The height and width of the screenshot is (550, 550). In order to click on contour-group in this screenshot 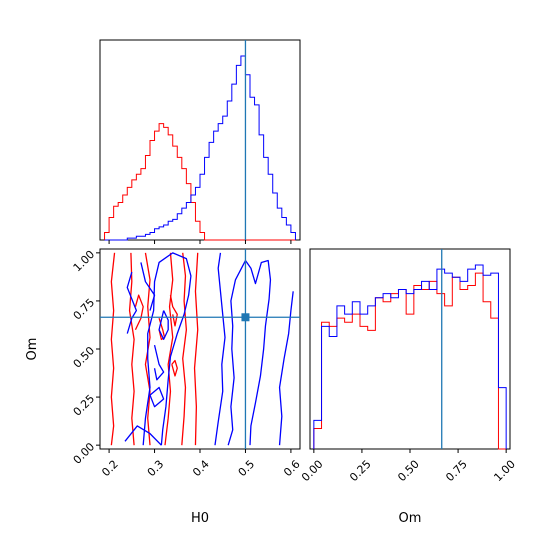, I will do `click(200, 349)`.